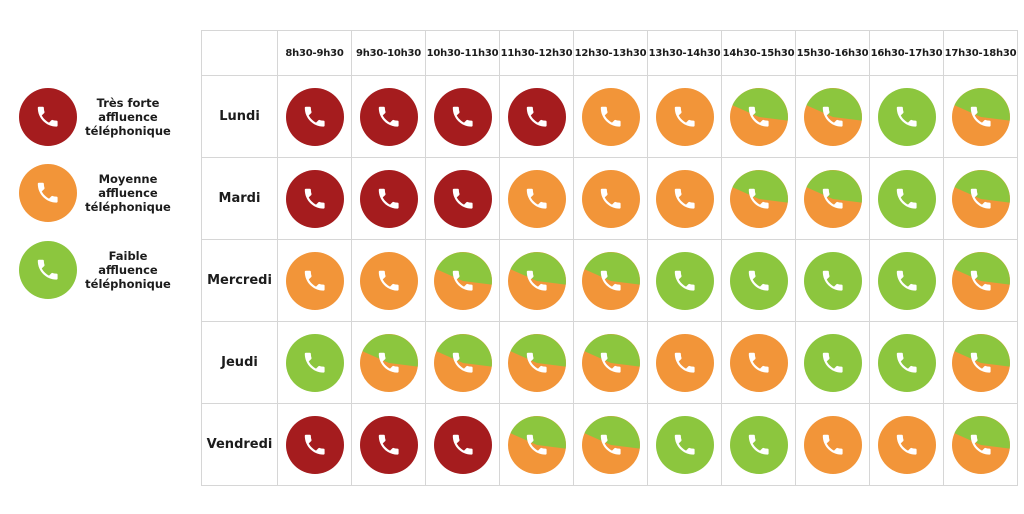 Image resolution: width=1024 pixels, height=514 pixels. I want to click on legend-label: Moyenne affluence téléphonique, so click(128, 193).